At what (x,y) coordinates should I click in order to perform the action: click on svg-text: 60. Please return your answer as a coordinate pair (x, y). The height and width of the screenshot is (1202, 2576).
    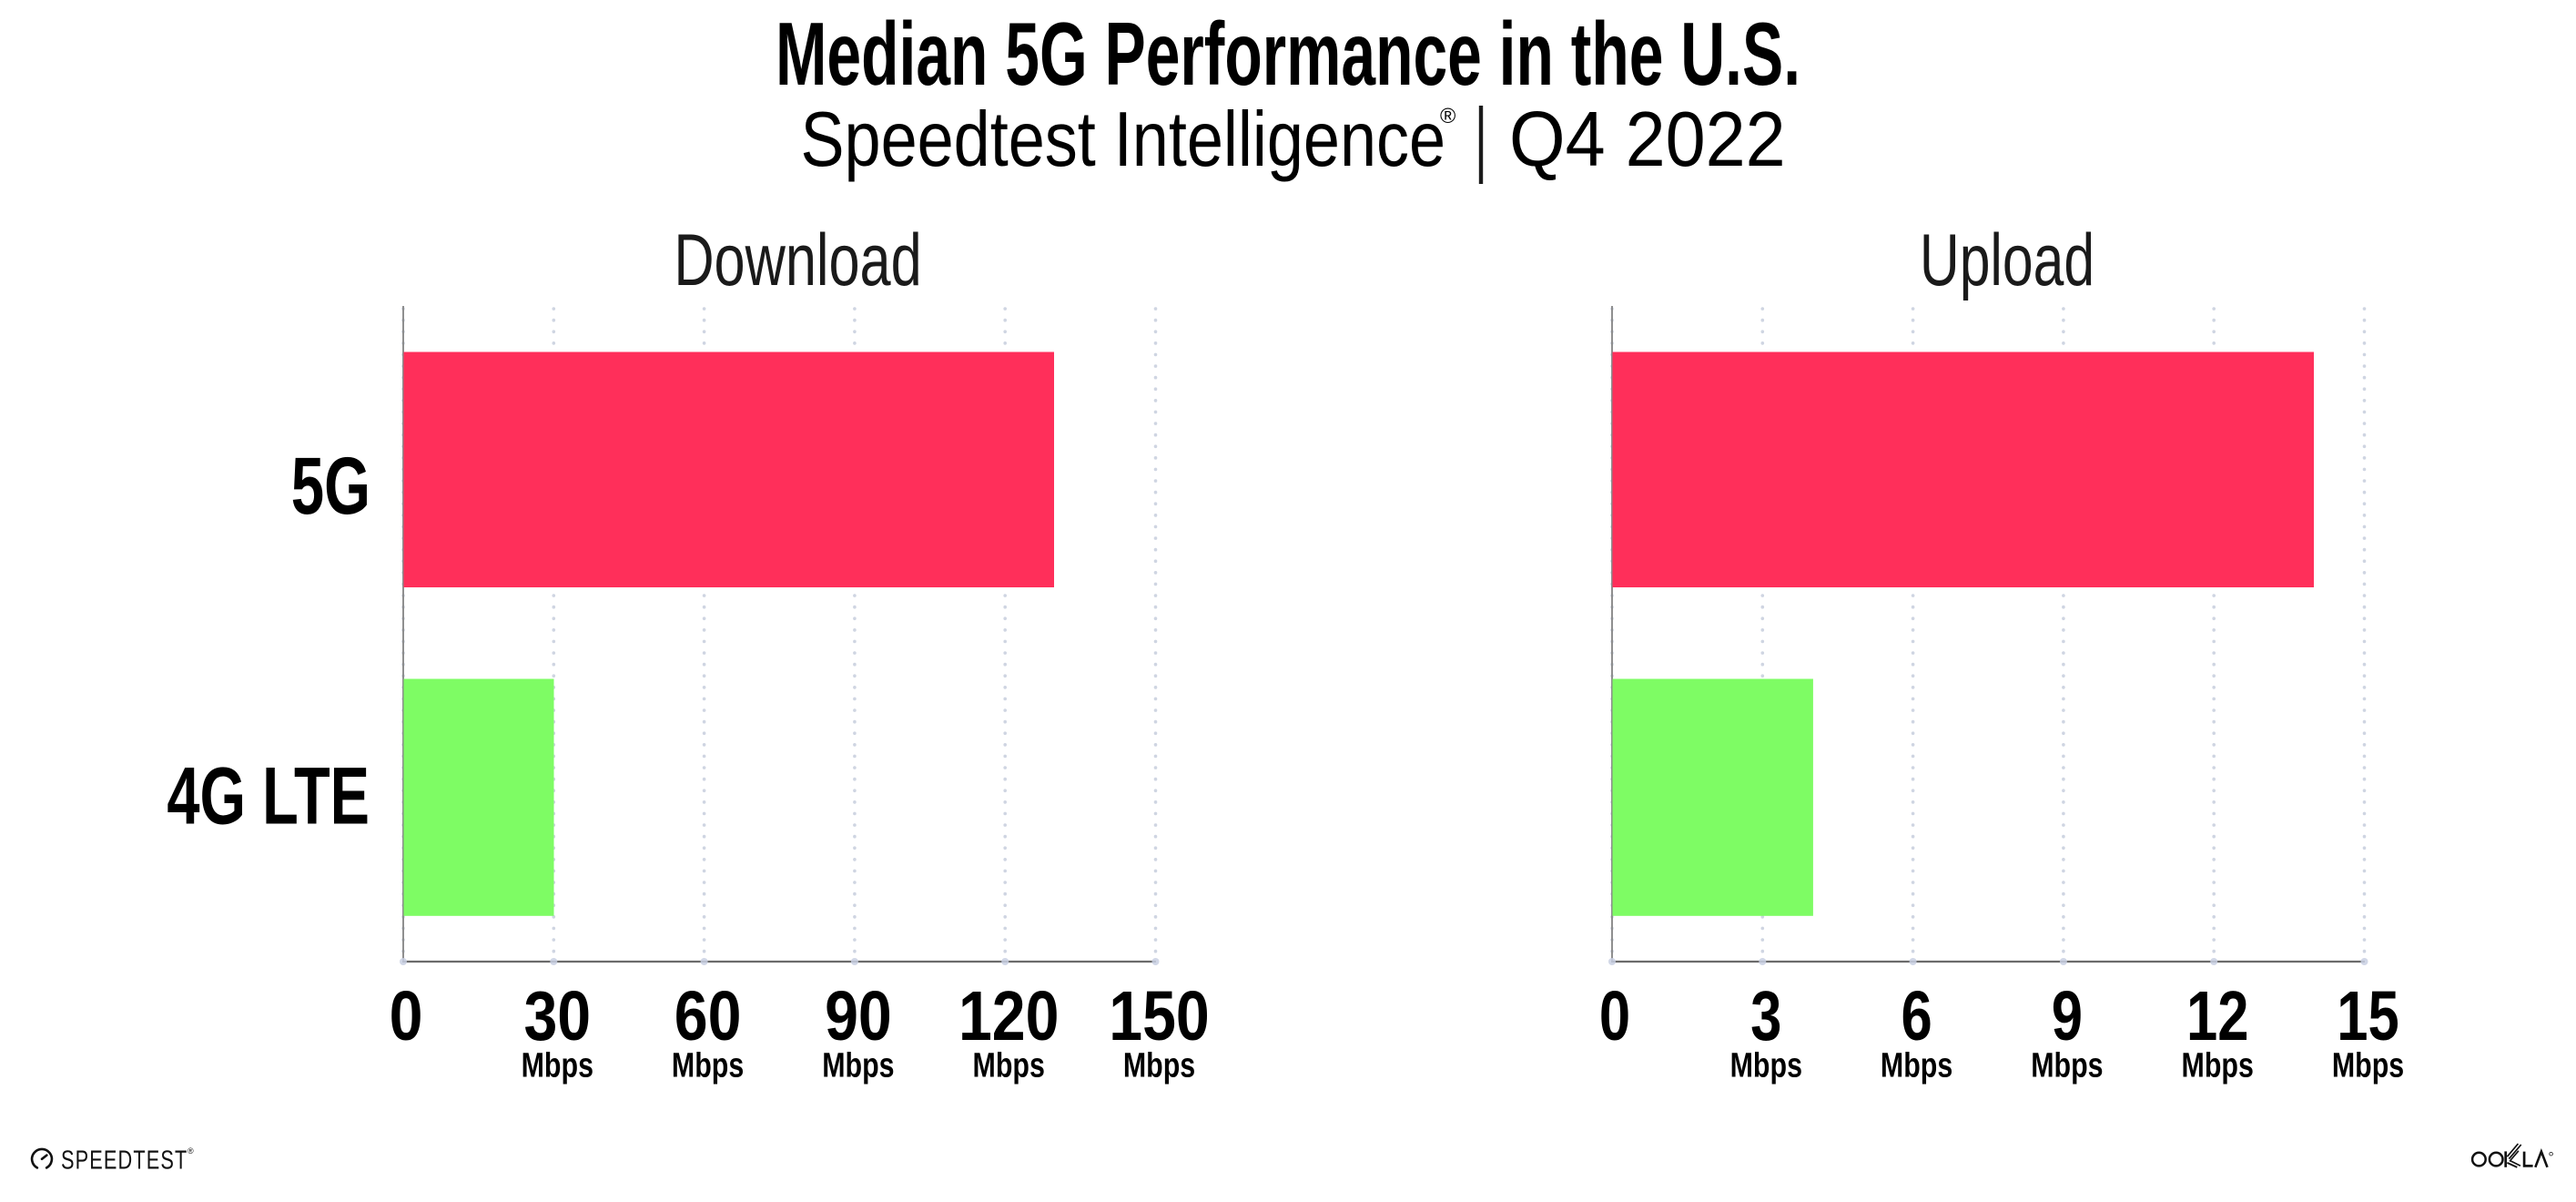
    Looking at the image, I should click on (708, 1016).